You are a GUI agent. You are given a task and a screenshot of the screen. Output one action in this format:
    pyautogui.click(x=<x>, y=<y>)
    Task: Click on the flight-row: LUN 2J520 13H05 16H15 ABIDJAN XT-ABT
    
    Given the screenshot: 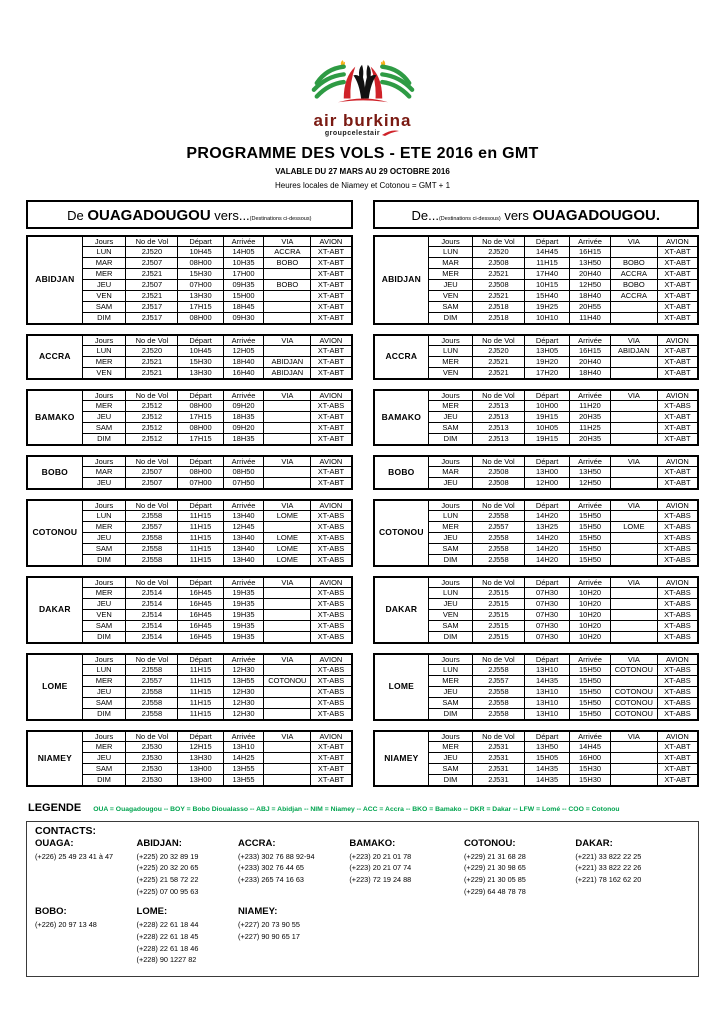 What is the action you would take?
    pyautogui.click(x=536, y=351)
    